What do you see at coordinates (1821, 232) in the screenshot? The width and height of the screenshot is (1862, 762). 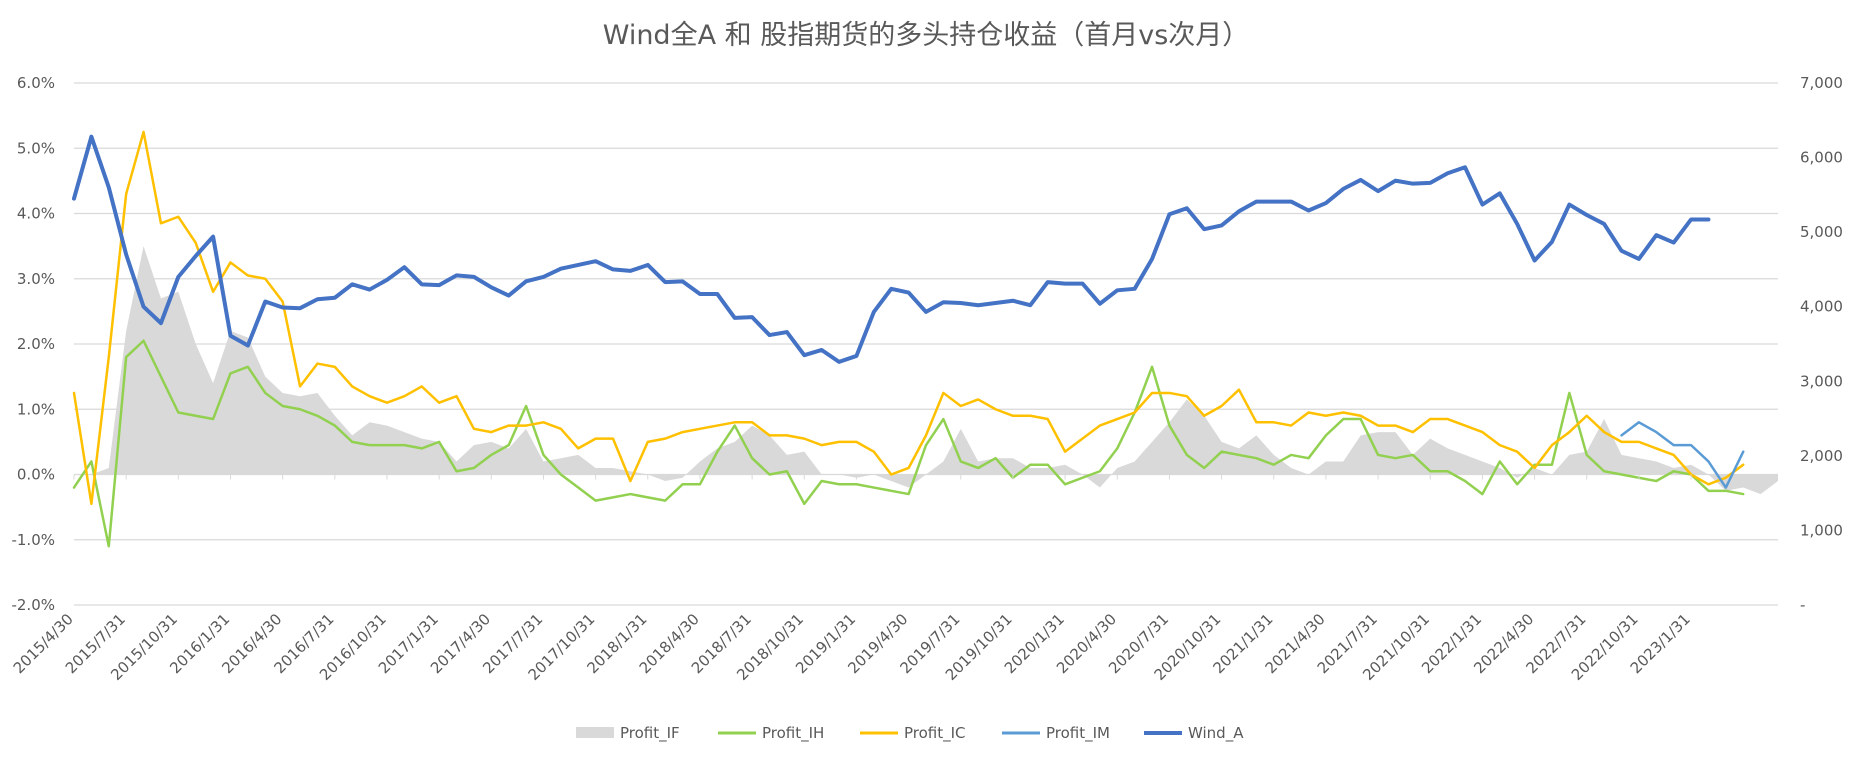 I see `right-tick-label: 5,000` at bounding box center [1821, 232].